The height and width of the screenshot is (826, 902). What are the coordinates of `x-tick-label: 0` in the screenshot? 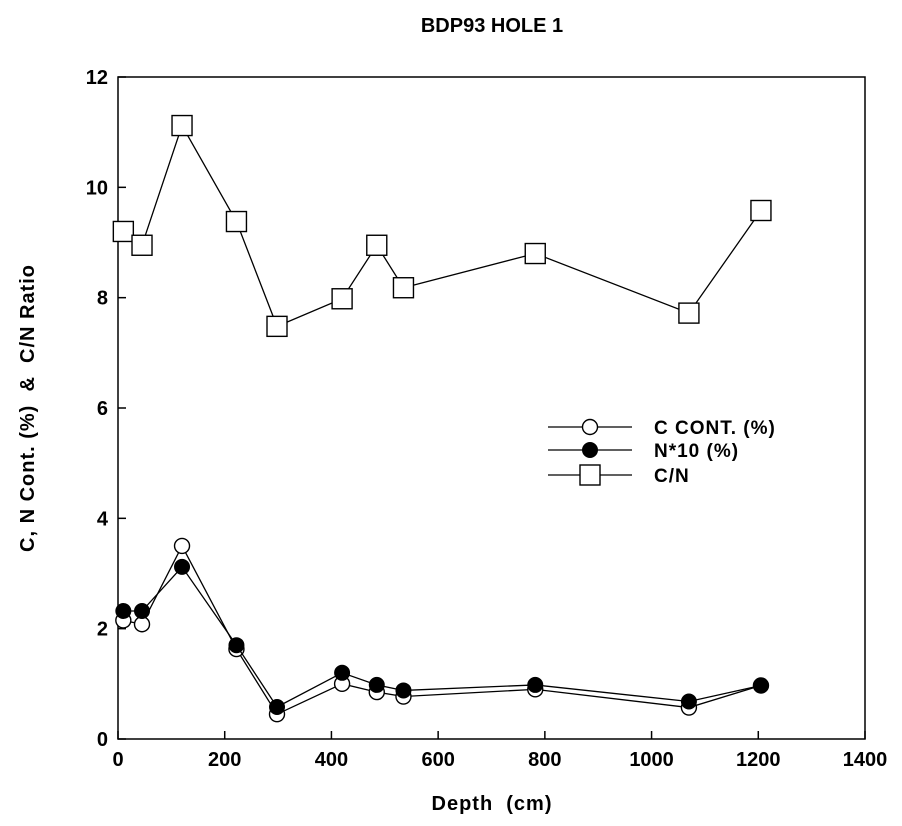 It's located at (117, 760).